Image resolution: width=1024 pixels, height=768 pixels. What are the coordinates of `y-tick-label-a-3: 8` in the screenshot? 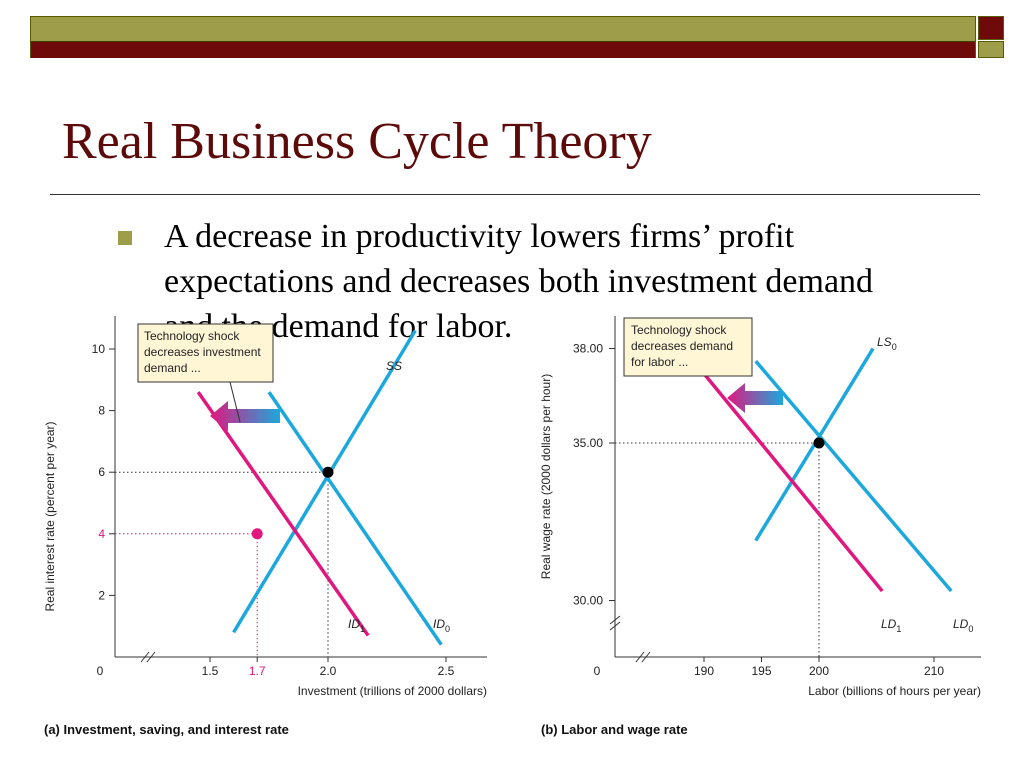 It's located at (101, 411).